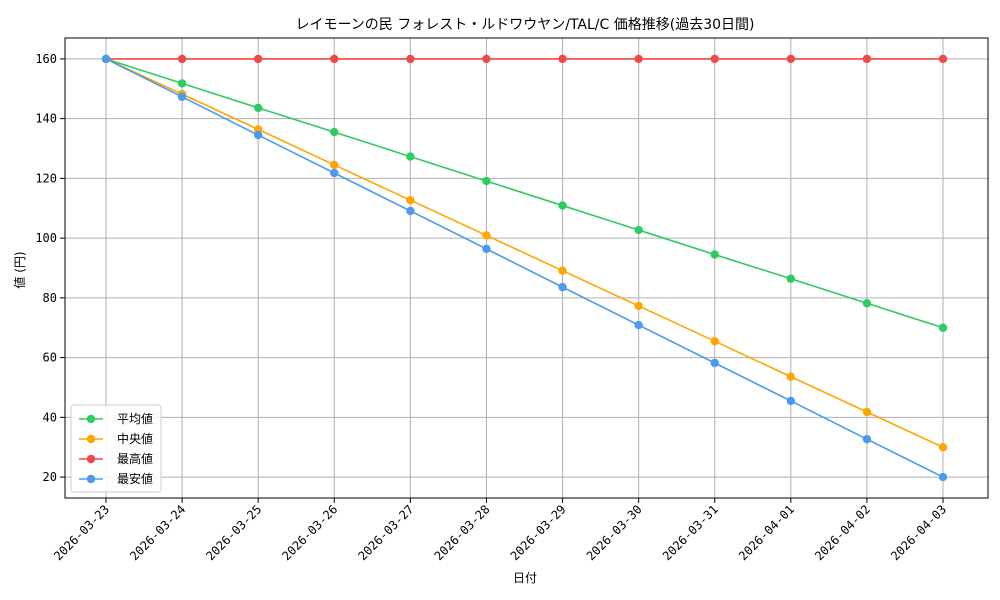 The height and width of the screenshot is (600, 1000). What do you see at coordinates (309, 532) in the screenshot?
I see `x-tick-label: 2026-03-26` at bounding box center [309, 532].